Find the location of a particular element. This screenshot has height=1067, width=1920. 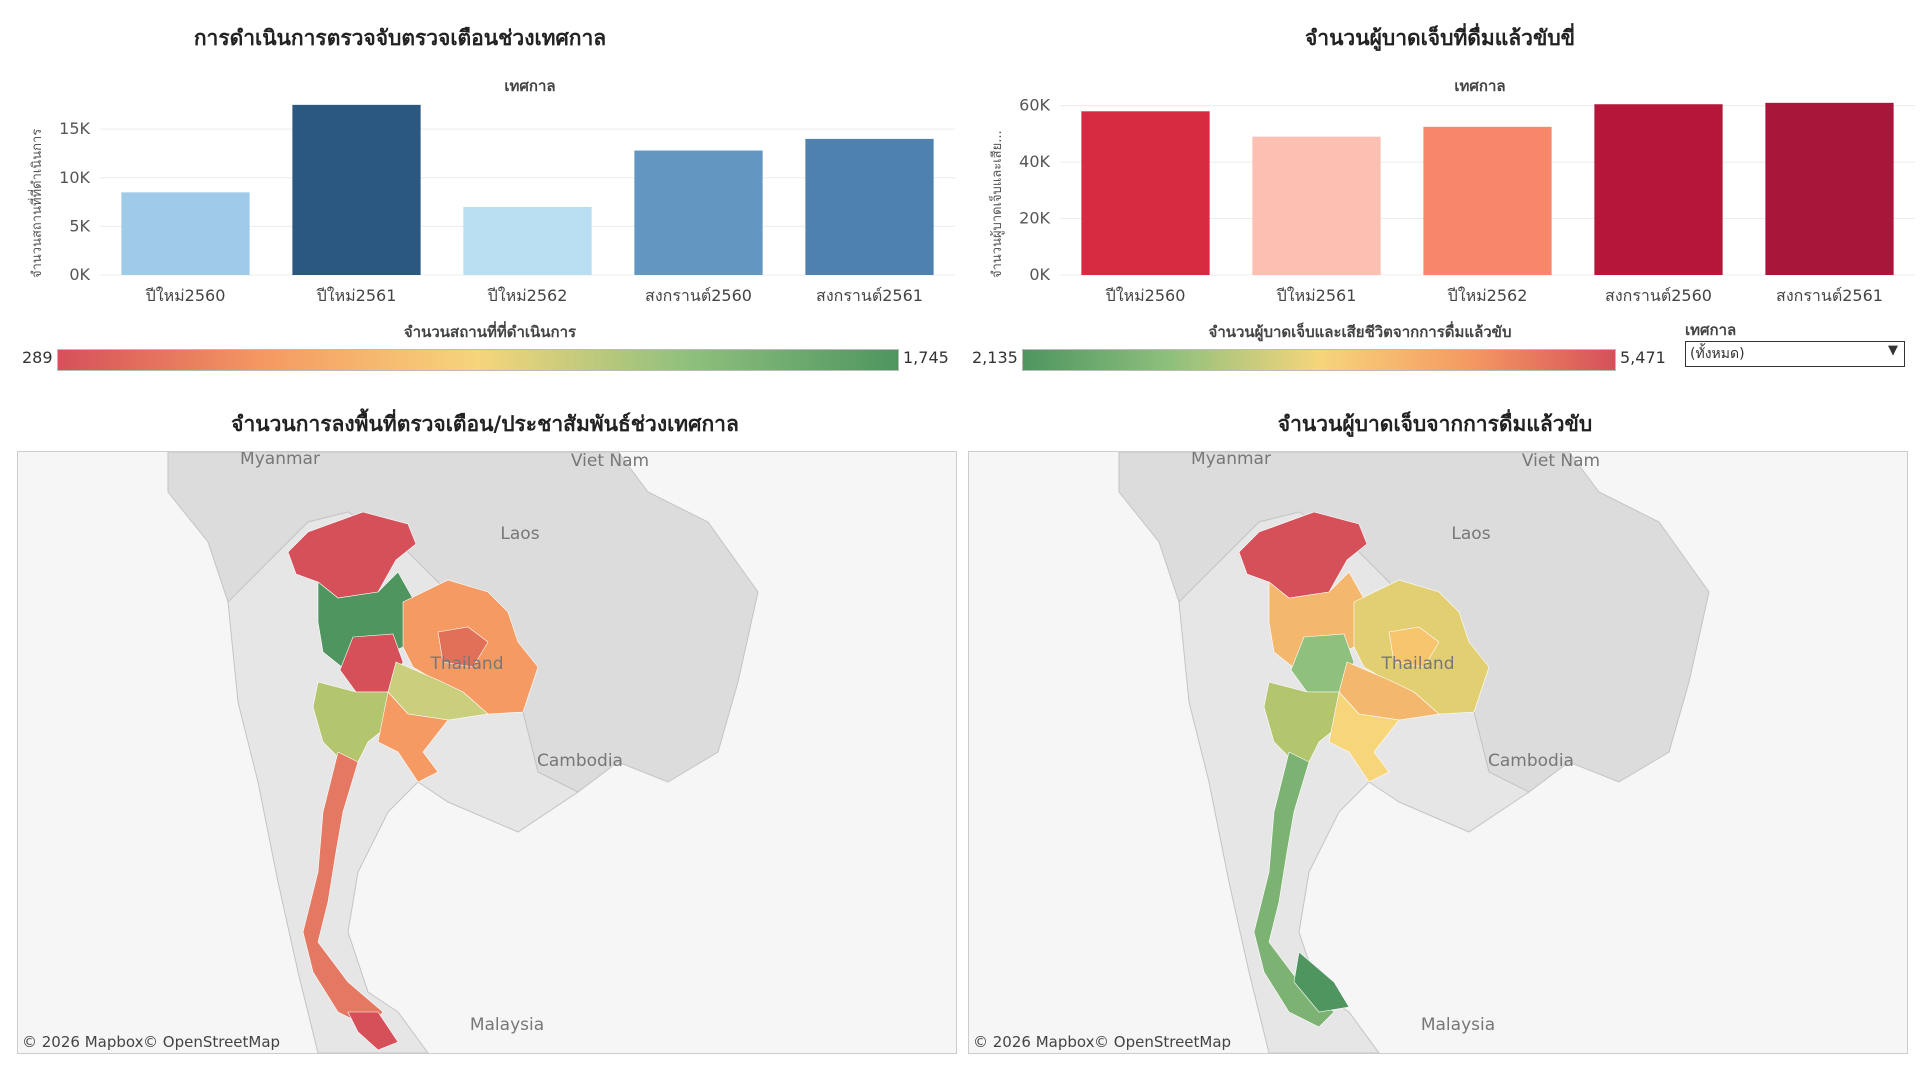

right-bar-category-label: ปีใหม่2560 is located at coordinates (1145, 295).